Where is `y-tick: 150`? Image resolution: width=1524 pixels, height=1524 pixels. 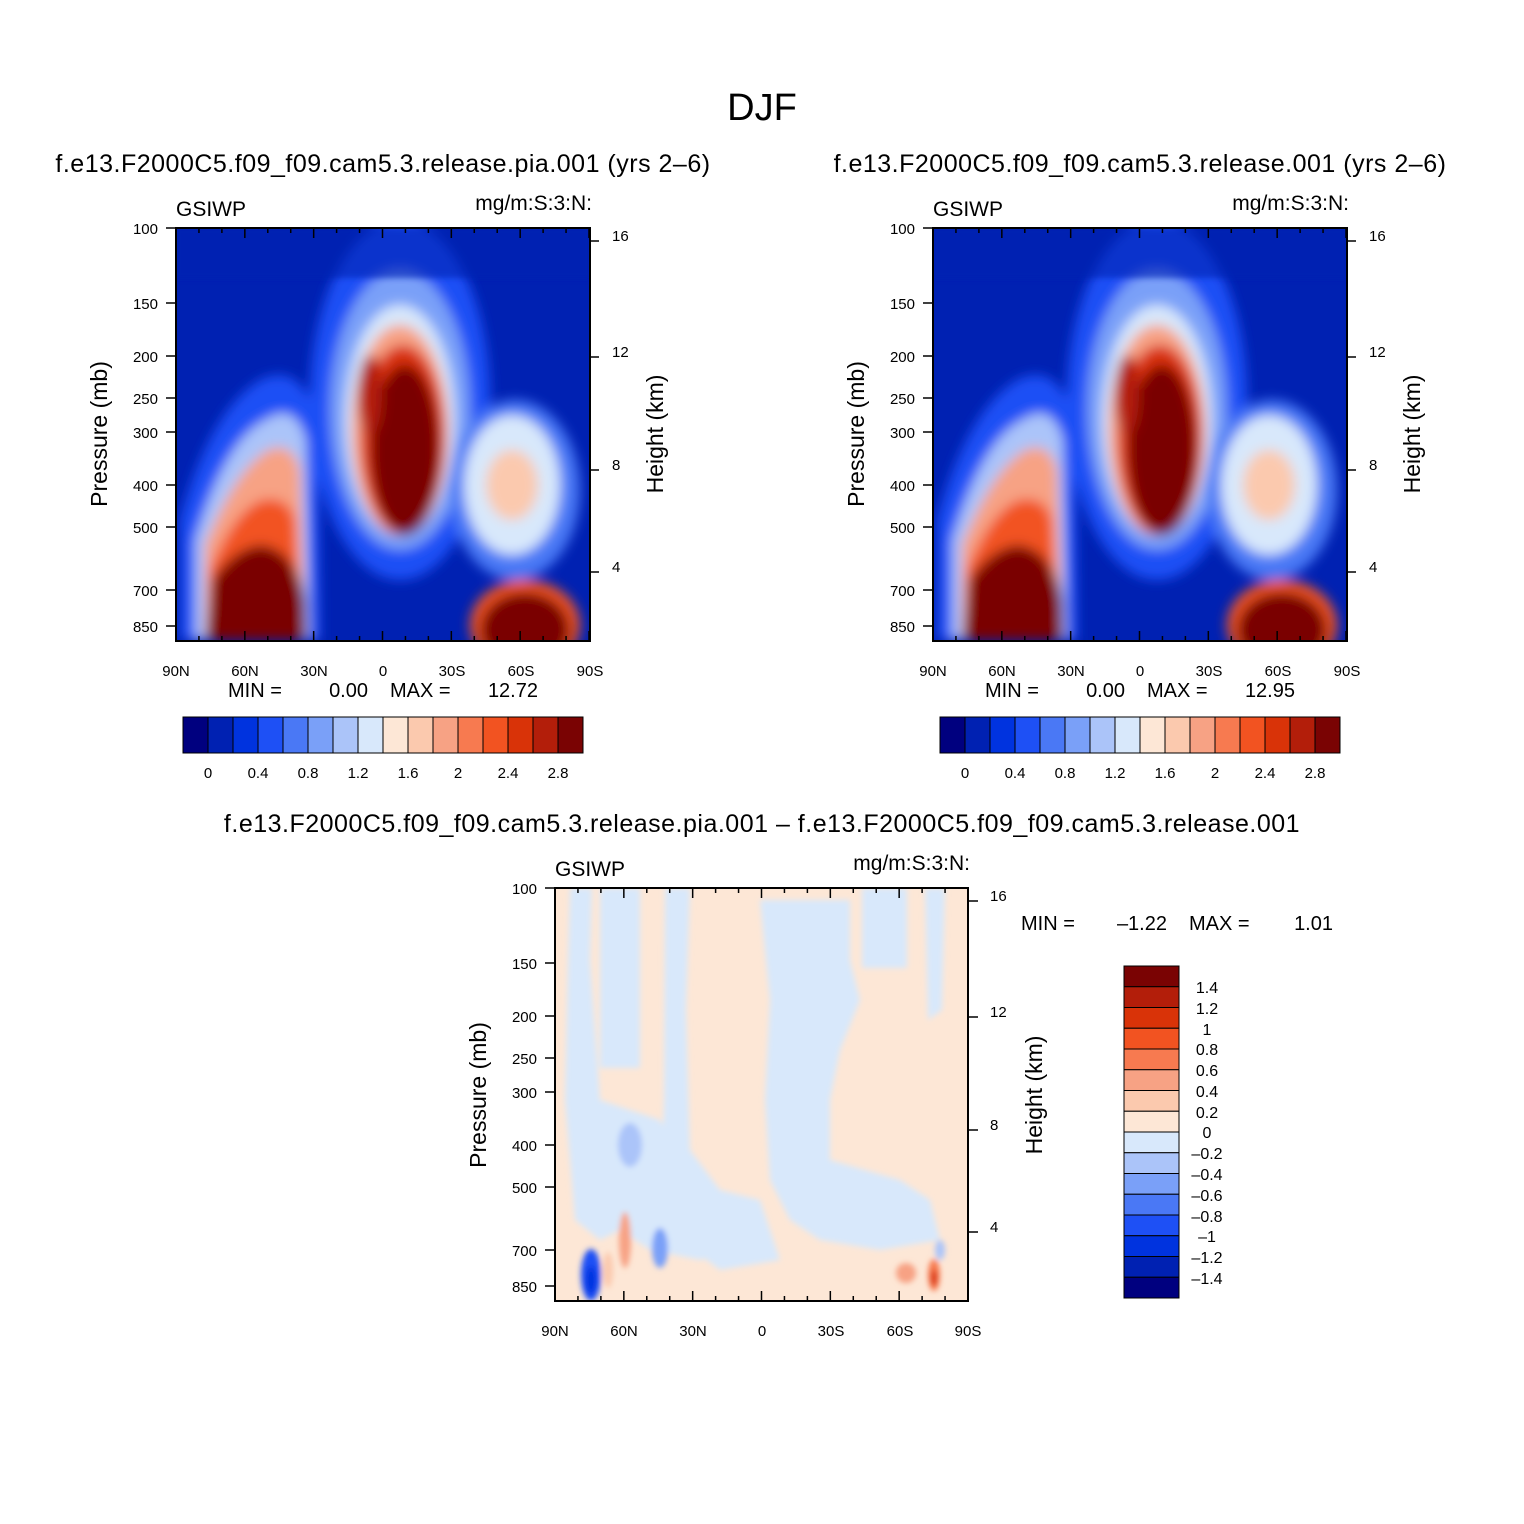
y-tick: 150 is located at coordinates (902, 304).